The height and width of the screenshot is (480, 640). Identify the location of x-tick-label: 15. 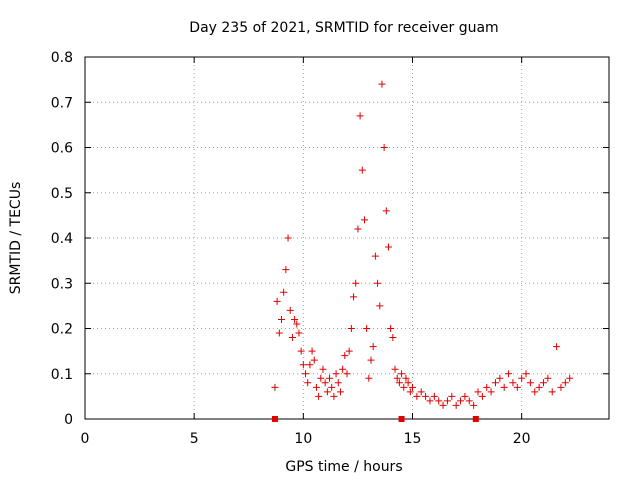
(413, 439).